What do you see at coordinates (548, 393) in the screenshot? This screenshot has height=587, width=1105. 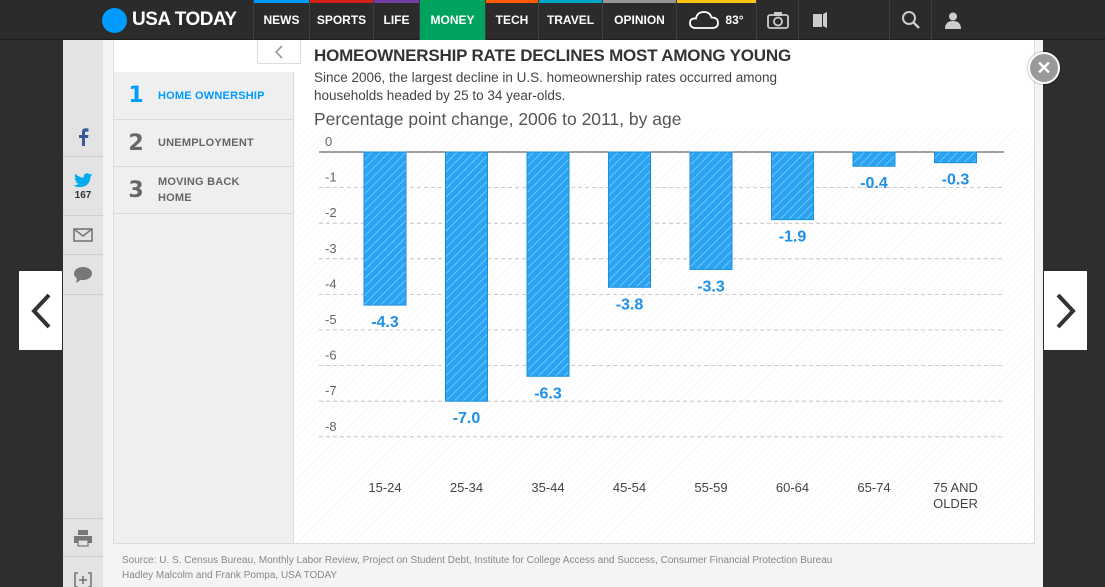 I see `bar-value-label: -6.3` at bounding box center [548, 393].